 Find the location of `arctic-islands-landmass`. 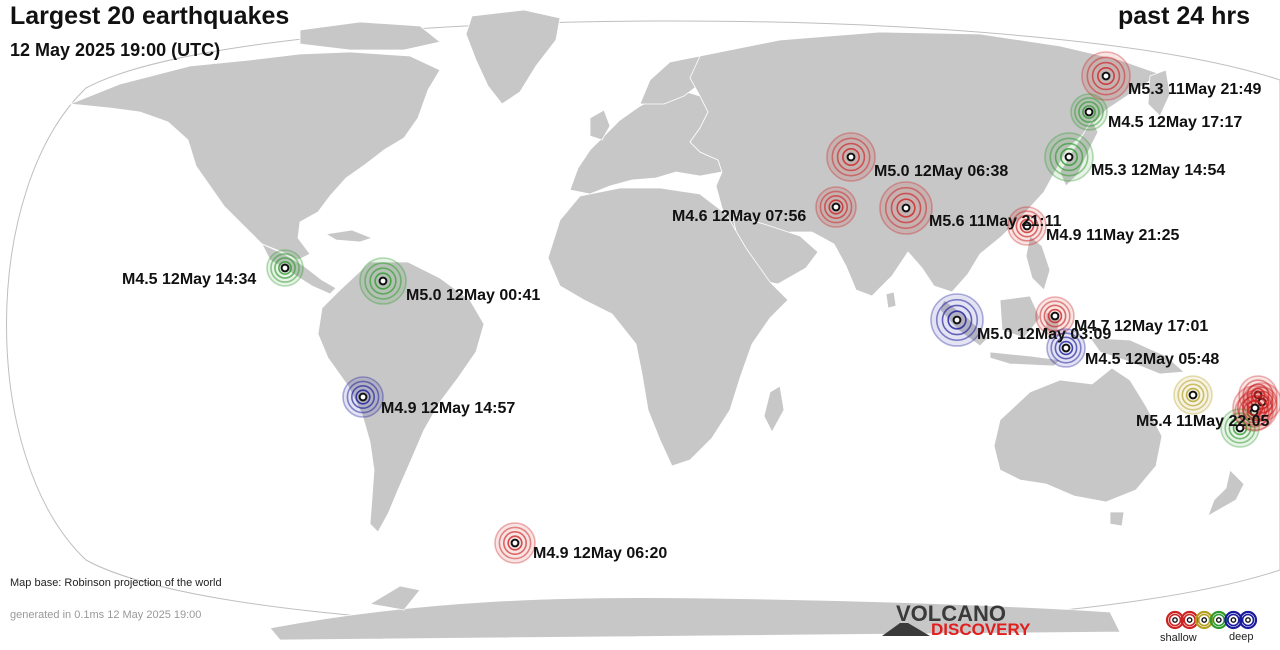

arctic-islands-landmass is located at coordinates (370, 36).